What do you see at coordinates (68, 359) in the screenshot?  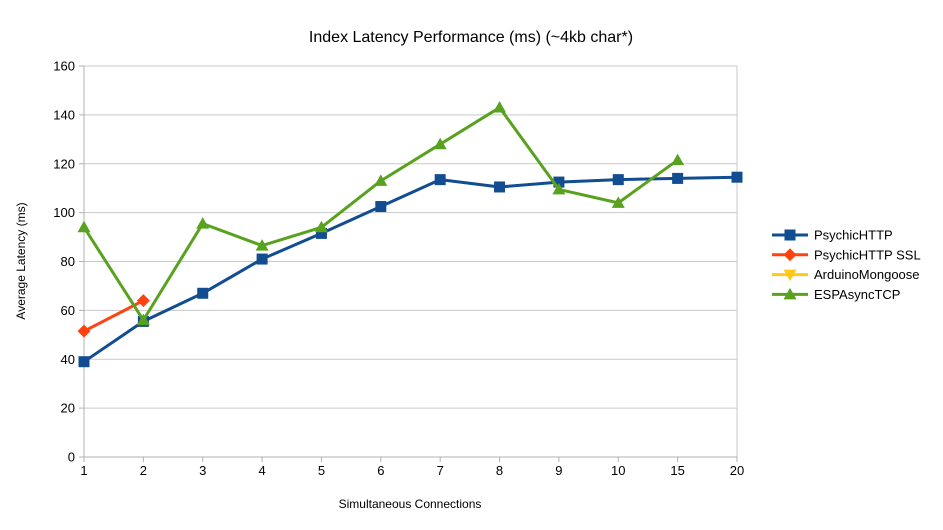 I see `y-tick-label: 40` at bounding box center [68, 359].